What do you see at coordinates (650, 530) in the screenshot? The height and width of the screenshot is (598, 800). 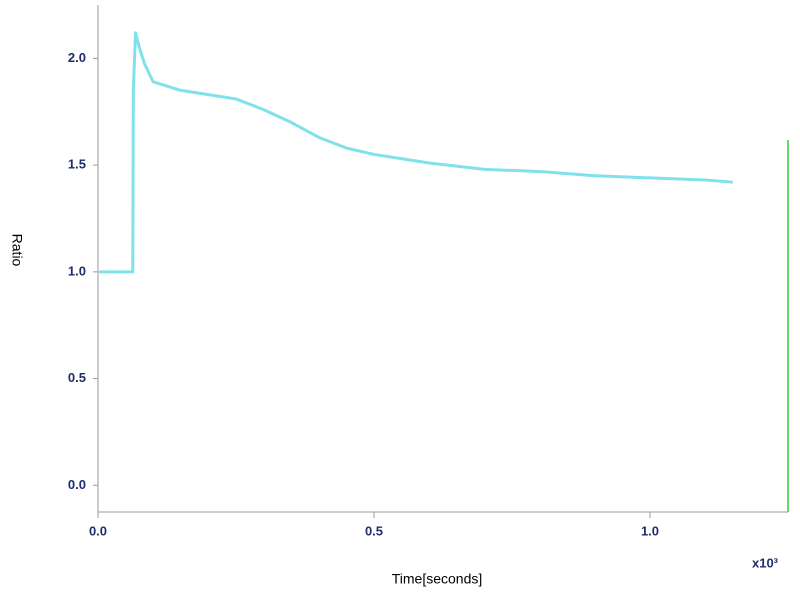 I see `x-tick-label: 1.0` at bounding box center [650, 530].